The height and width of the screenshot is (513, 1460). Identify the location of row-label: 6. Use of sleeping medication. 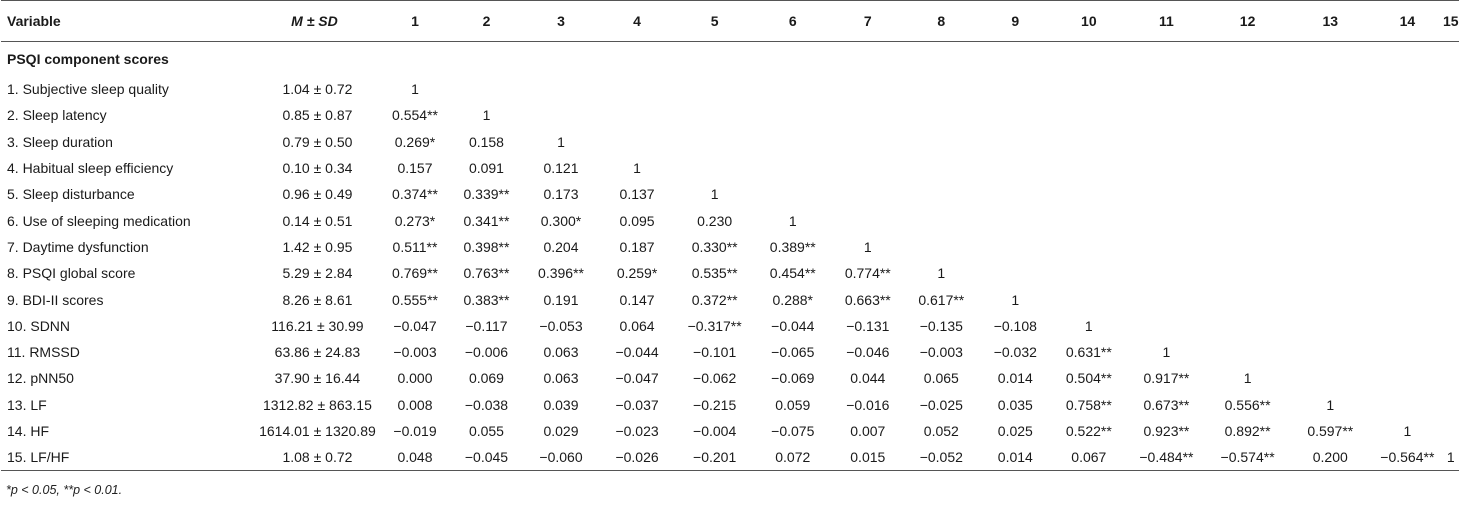
(99, 220).